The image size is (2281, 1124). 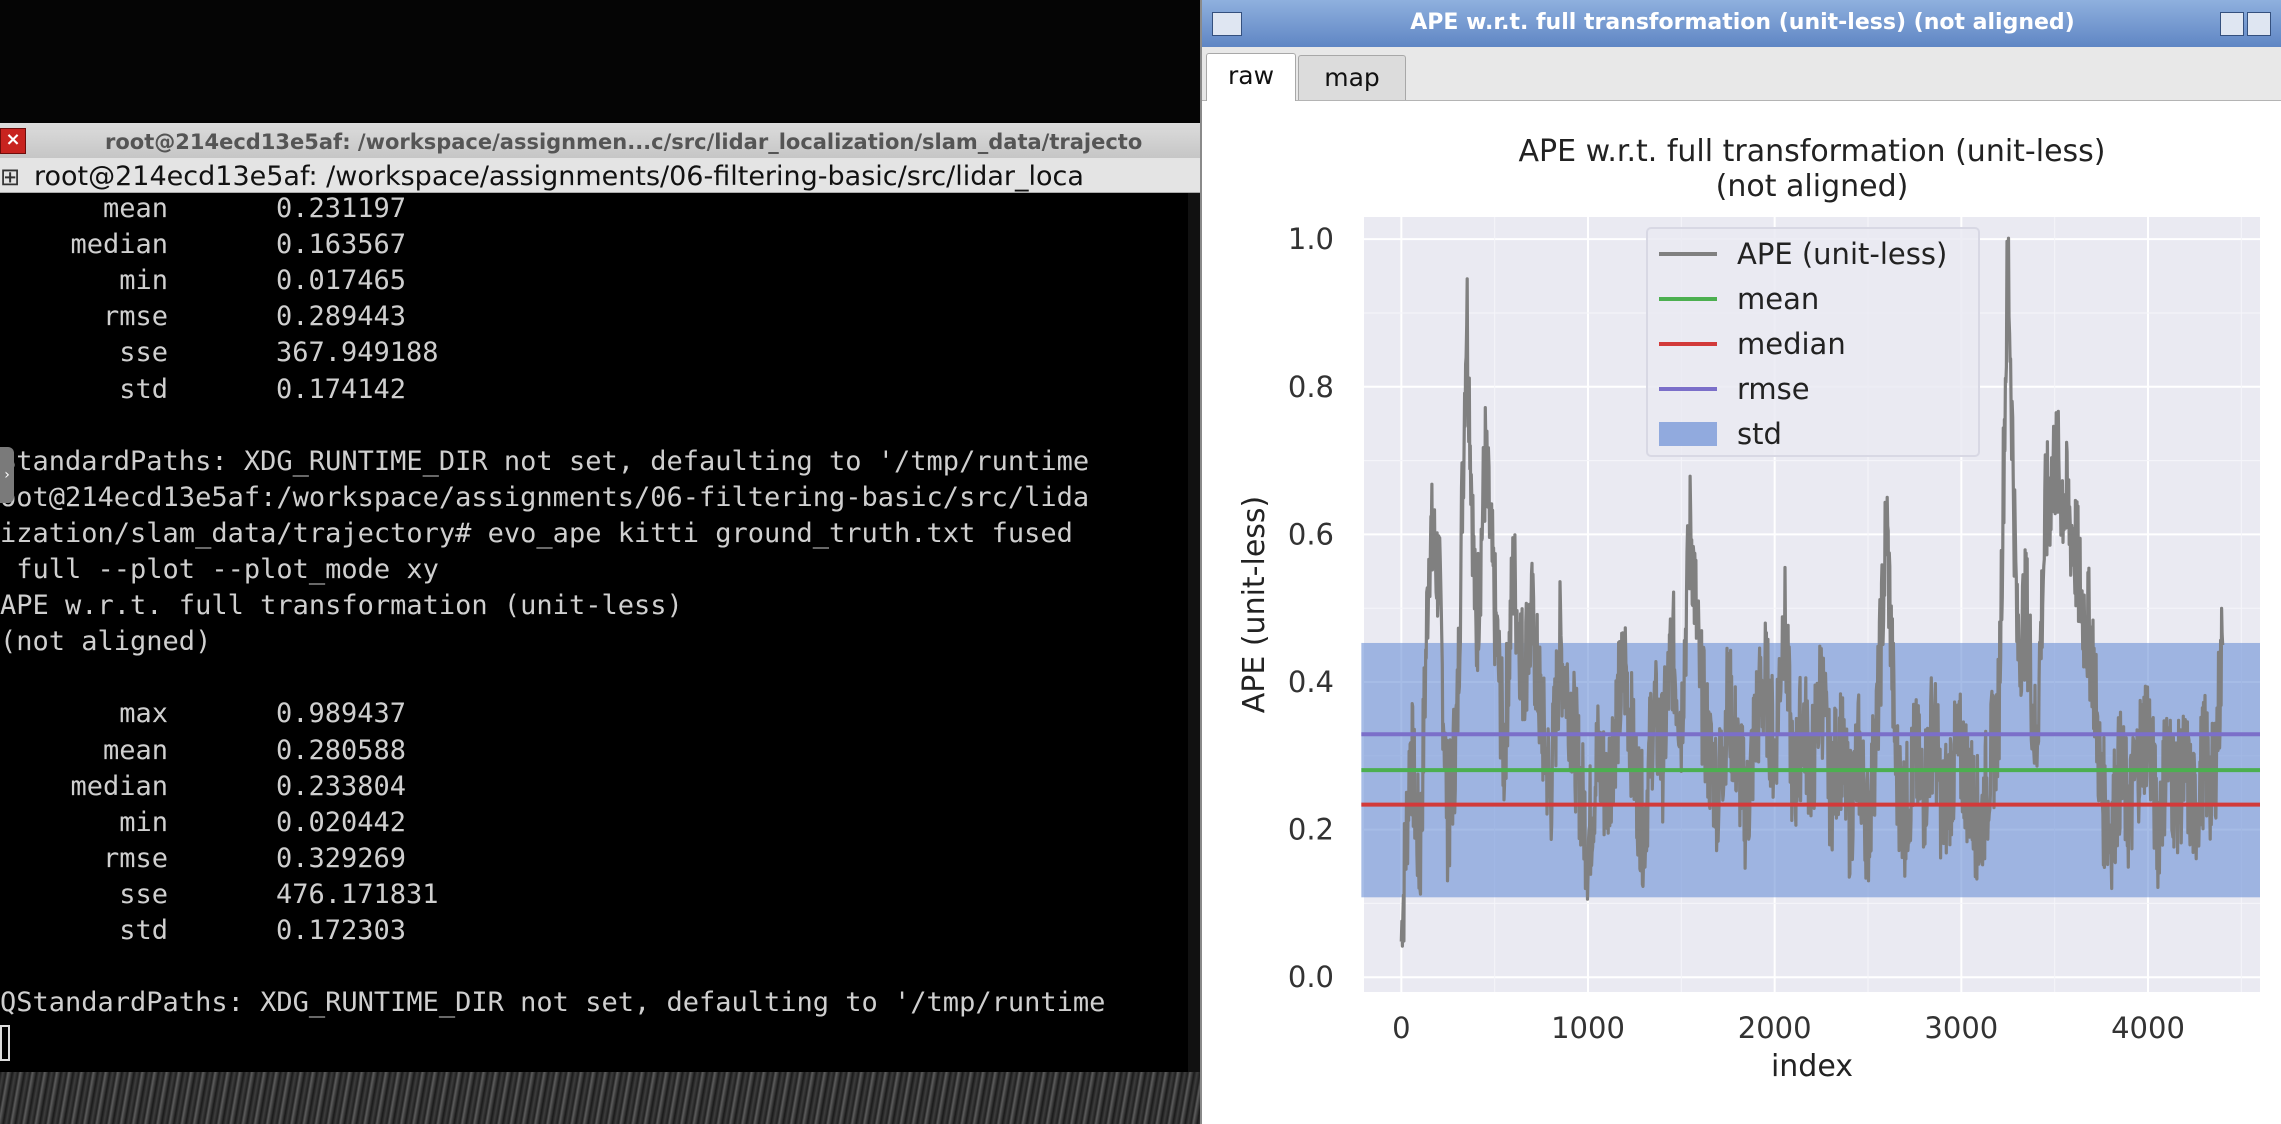 What do you see at coordinates (341, 317) in the screenshot?
I see `stat-value: 0.289443` at bounding box center [341, 317].